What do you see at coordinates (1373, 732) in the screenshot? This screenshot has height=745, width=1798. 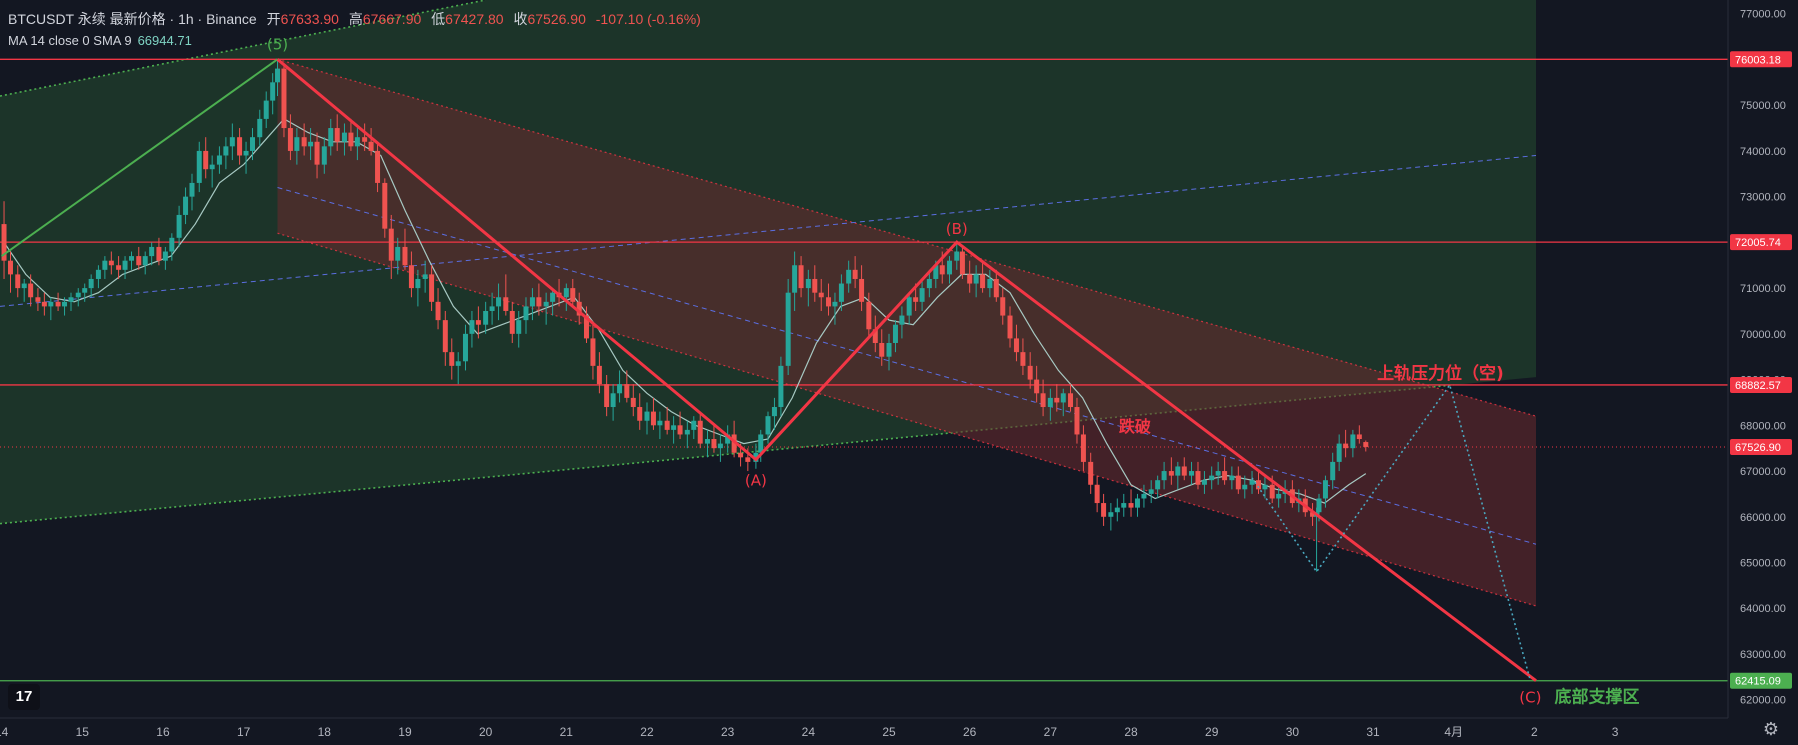 I see `x-tick-label: 31` at bounding box center [1373, 732].